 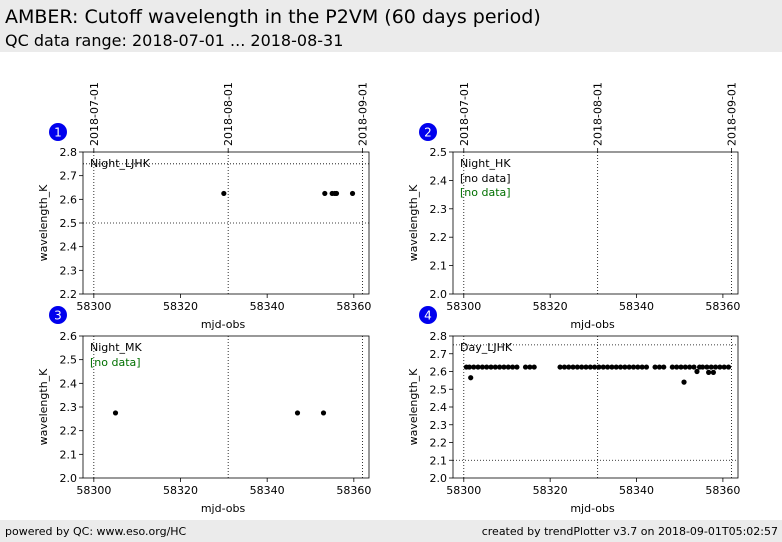 I want to click on plot-2-xtick-label-0: 58300, so click(x=463, y=306).